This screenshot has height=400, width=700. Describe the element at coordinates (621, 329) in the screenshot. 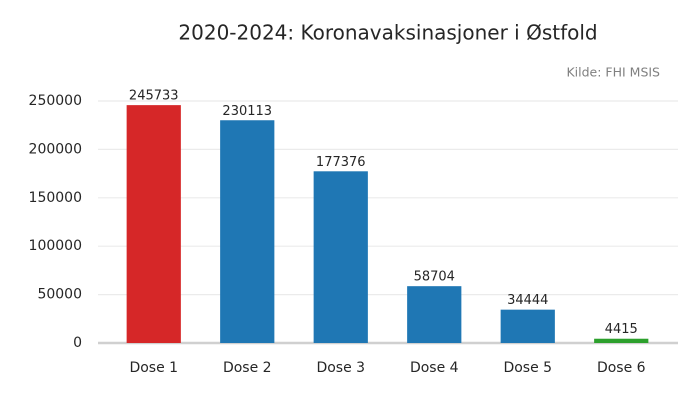

I see `data-label: 4415` at that location.